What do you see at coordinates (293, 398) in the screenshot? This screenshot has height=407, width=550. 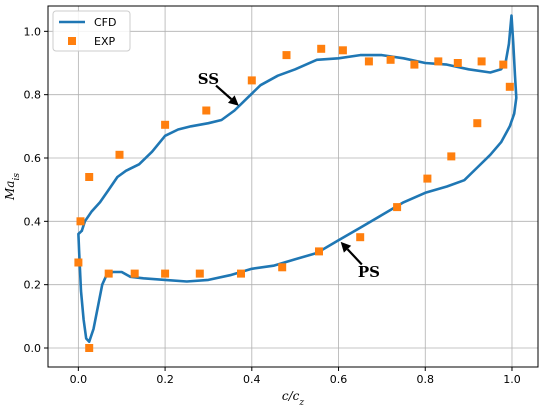 I see `x-axis-label: c/cz` at bounding box center [293, 398].